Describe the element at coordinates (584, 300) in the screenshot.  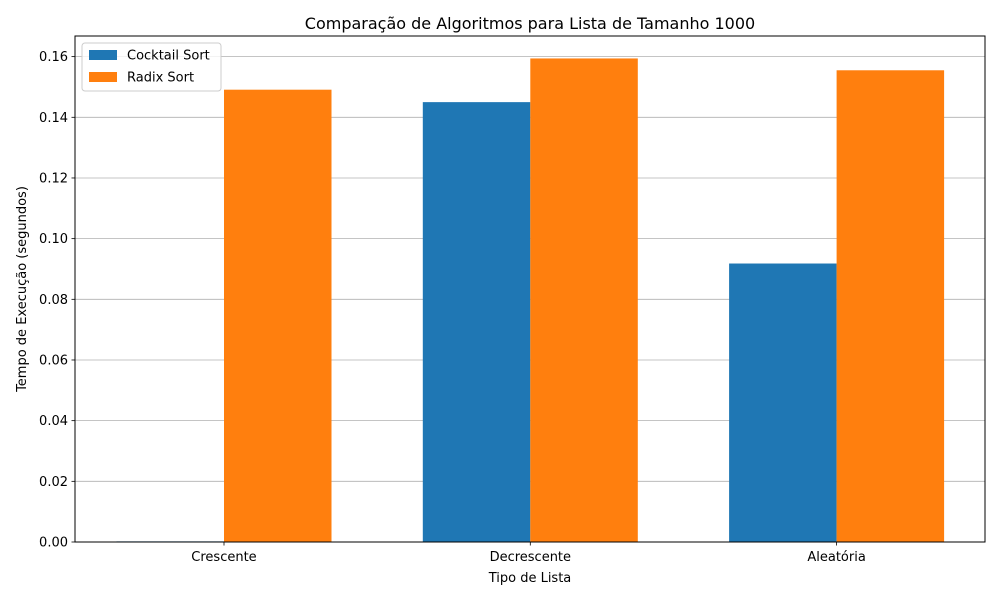
I see `bar-radix-sort-decrescente` at that location.